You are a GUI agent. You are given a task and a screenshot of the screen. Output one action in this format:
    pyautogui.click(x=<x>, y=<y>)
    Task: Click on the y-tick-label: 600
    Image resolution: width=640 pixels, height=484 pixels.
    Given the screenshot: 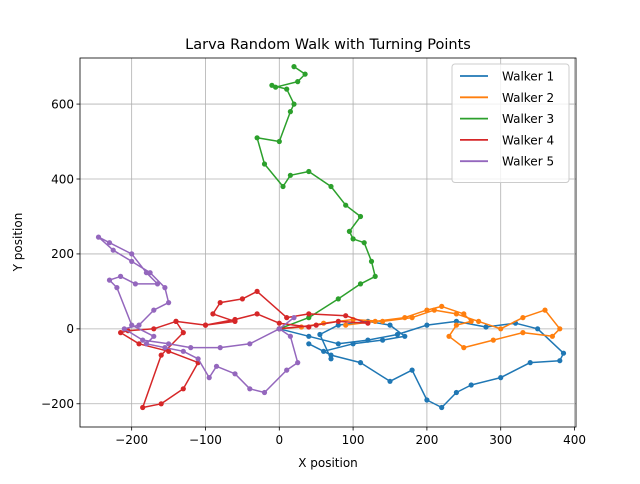 What is the action you would take?
    pyautogui.click(x=62, y=104)
    